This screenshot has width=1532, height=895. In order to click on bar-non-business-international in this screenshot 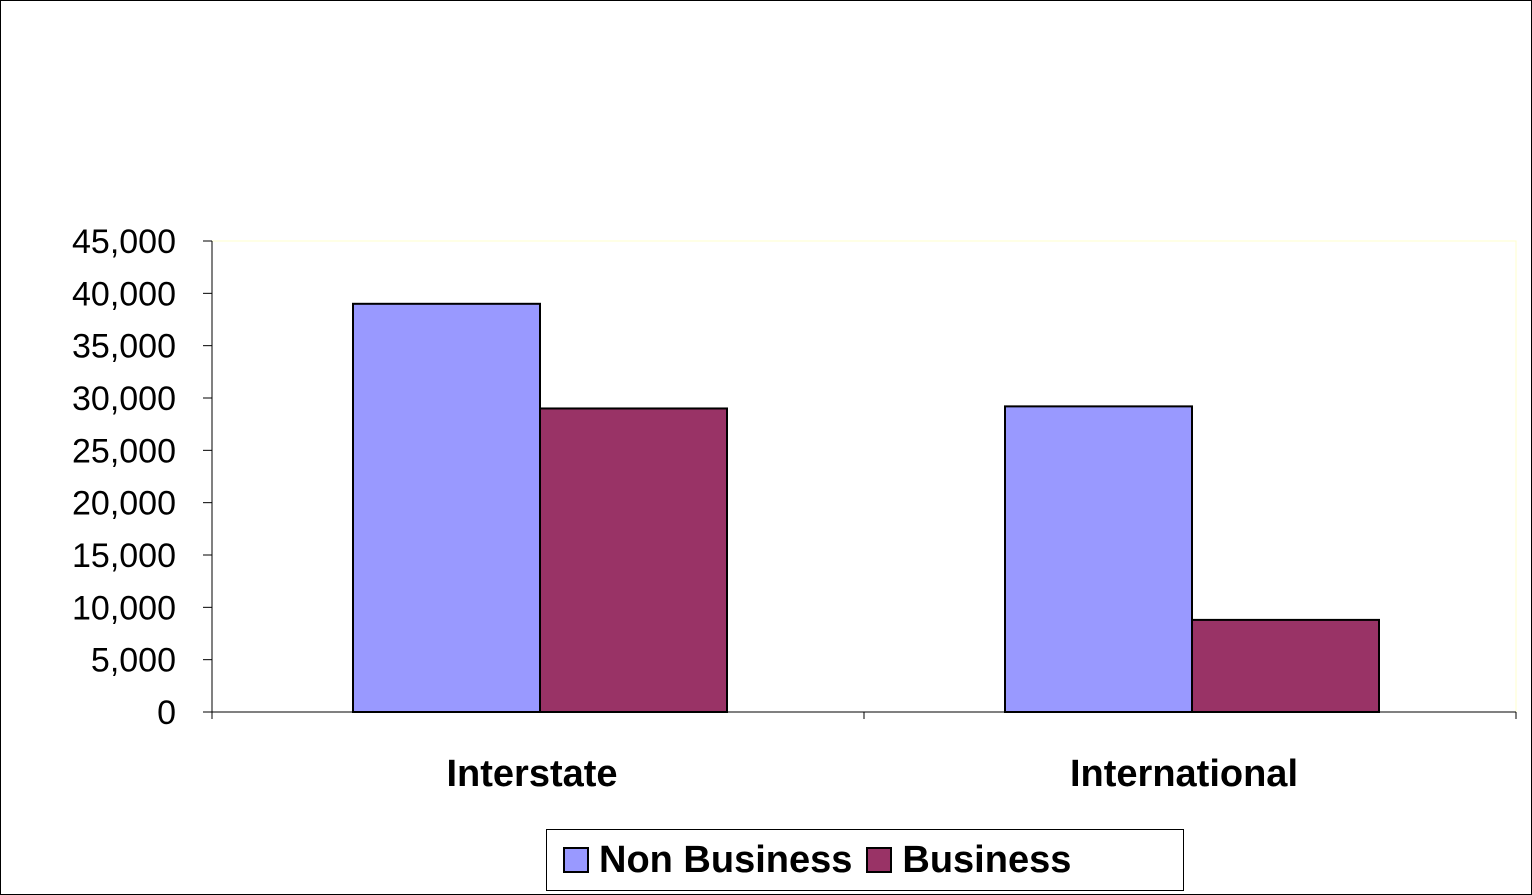, I will do `click(1098, 559)`.